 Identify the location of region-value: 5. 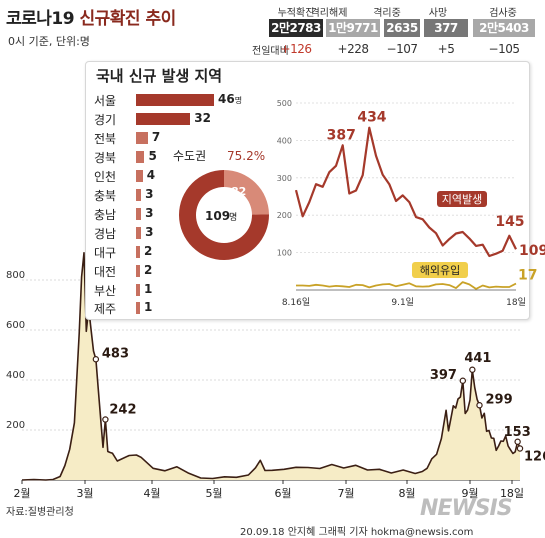
(152, 156).